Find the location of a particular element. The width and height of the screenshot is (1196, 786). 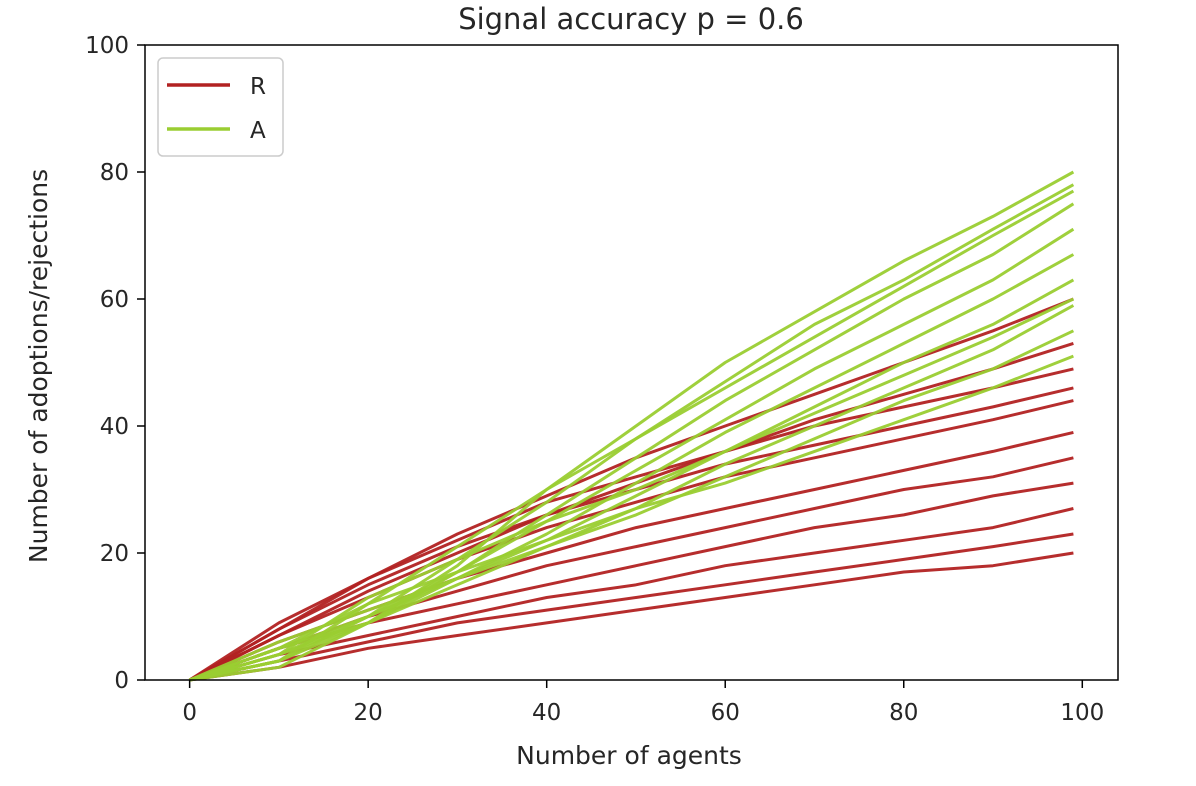

legend: R A is located at coordinates (220, 107).